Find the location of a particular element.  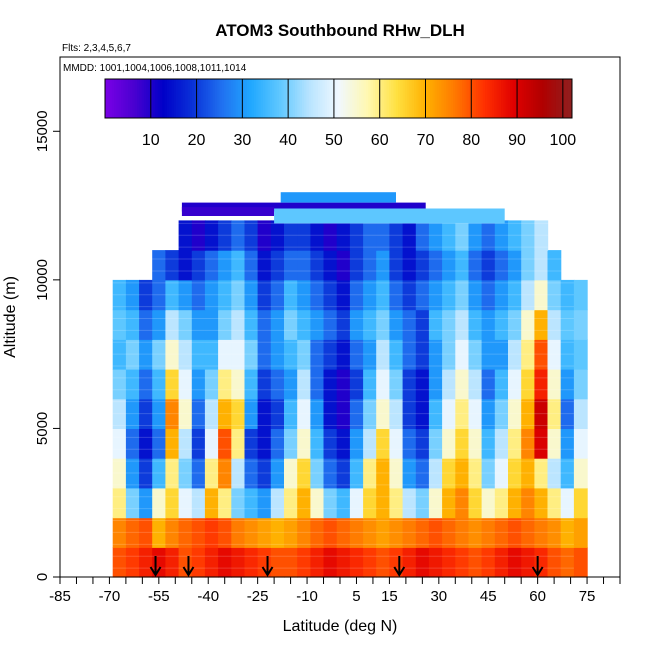

colorbar-tick-label: 10 is located at coordinates (151, 140).